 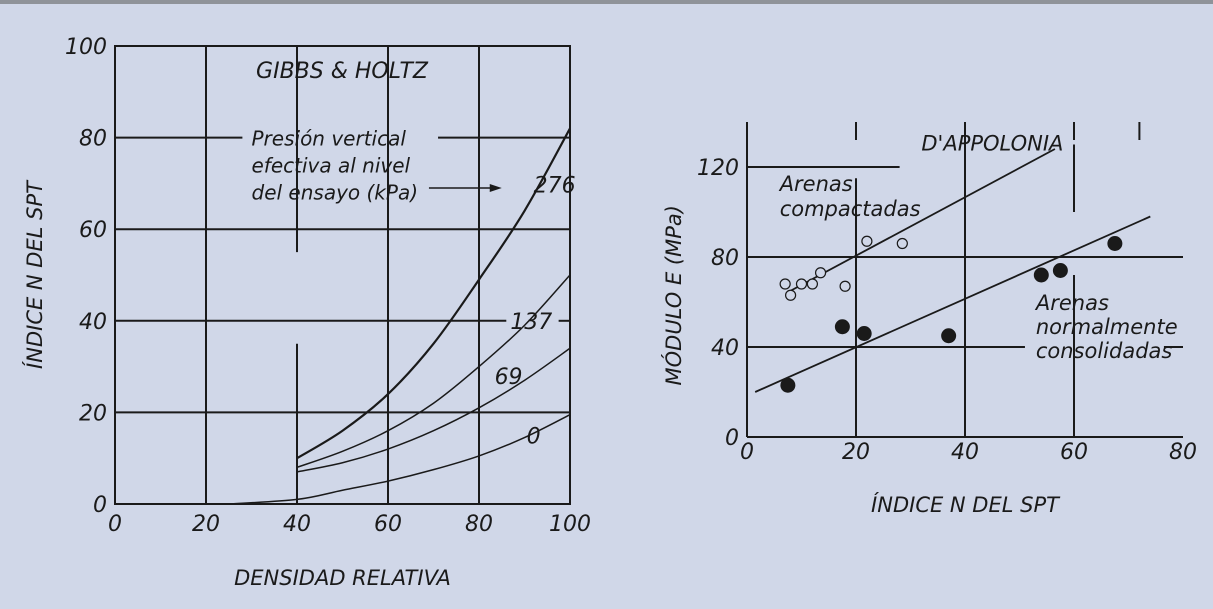 I want to click on chart2-y-axis-label: MÓDULO E (MPa), so click(x=673, y=295).